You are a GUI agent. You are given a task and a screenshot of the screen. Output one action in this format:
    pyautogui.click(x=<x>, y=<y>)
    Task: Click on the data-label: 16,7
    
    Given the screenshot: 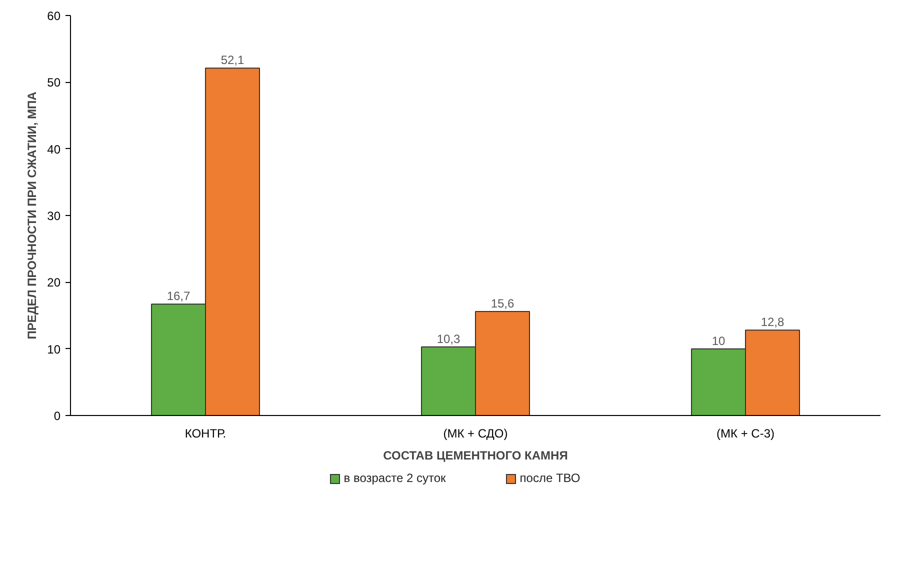 What is the action you would take?
    pyautogui.click(x=178, y=296)
    